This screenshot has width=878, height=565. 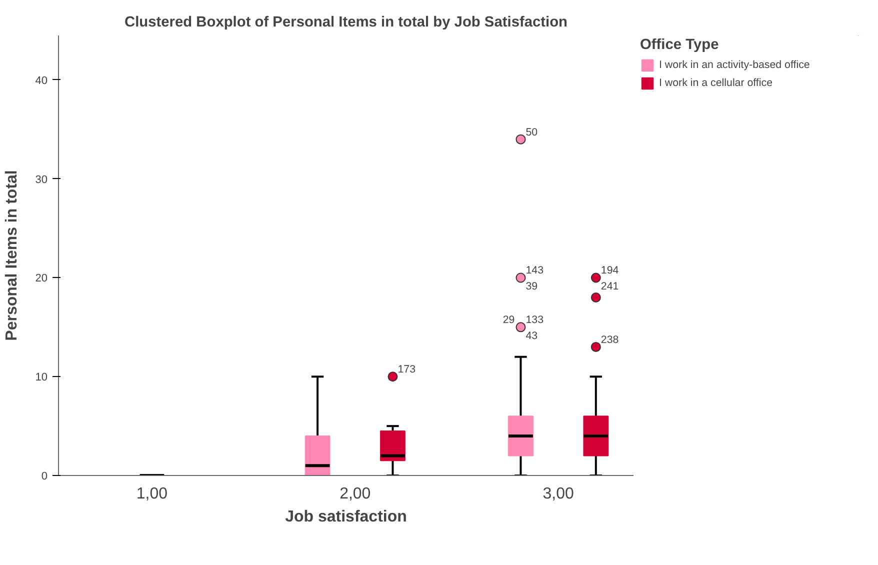 I want to click on annotation: 173, so click(x=407, y=370).